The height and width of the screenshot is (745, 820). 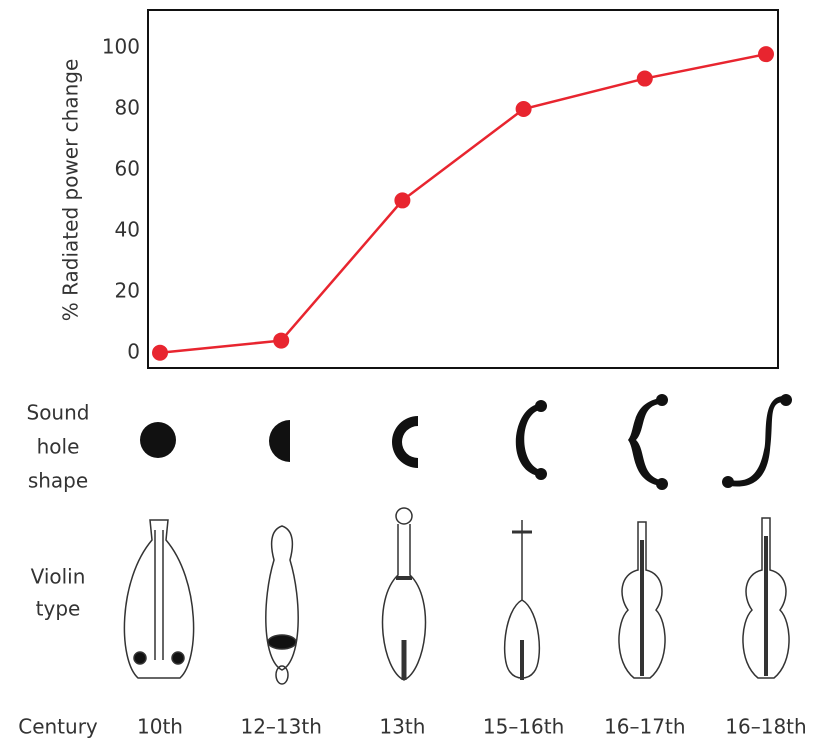 I want to click on row-label: shape, so click(x=58, y=481).